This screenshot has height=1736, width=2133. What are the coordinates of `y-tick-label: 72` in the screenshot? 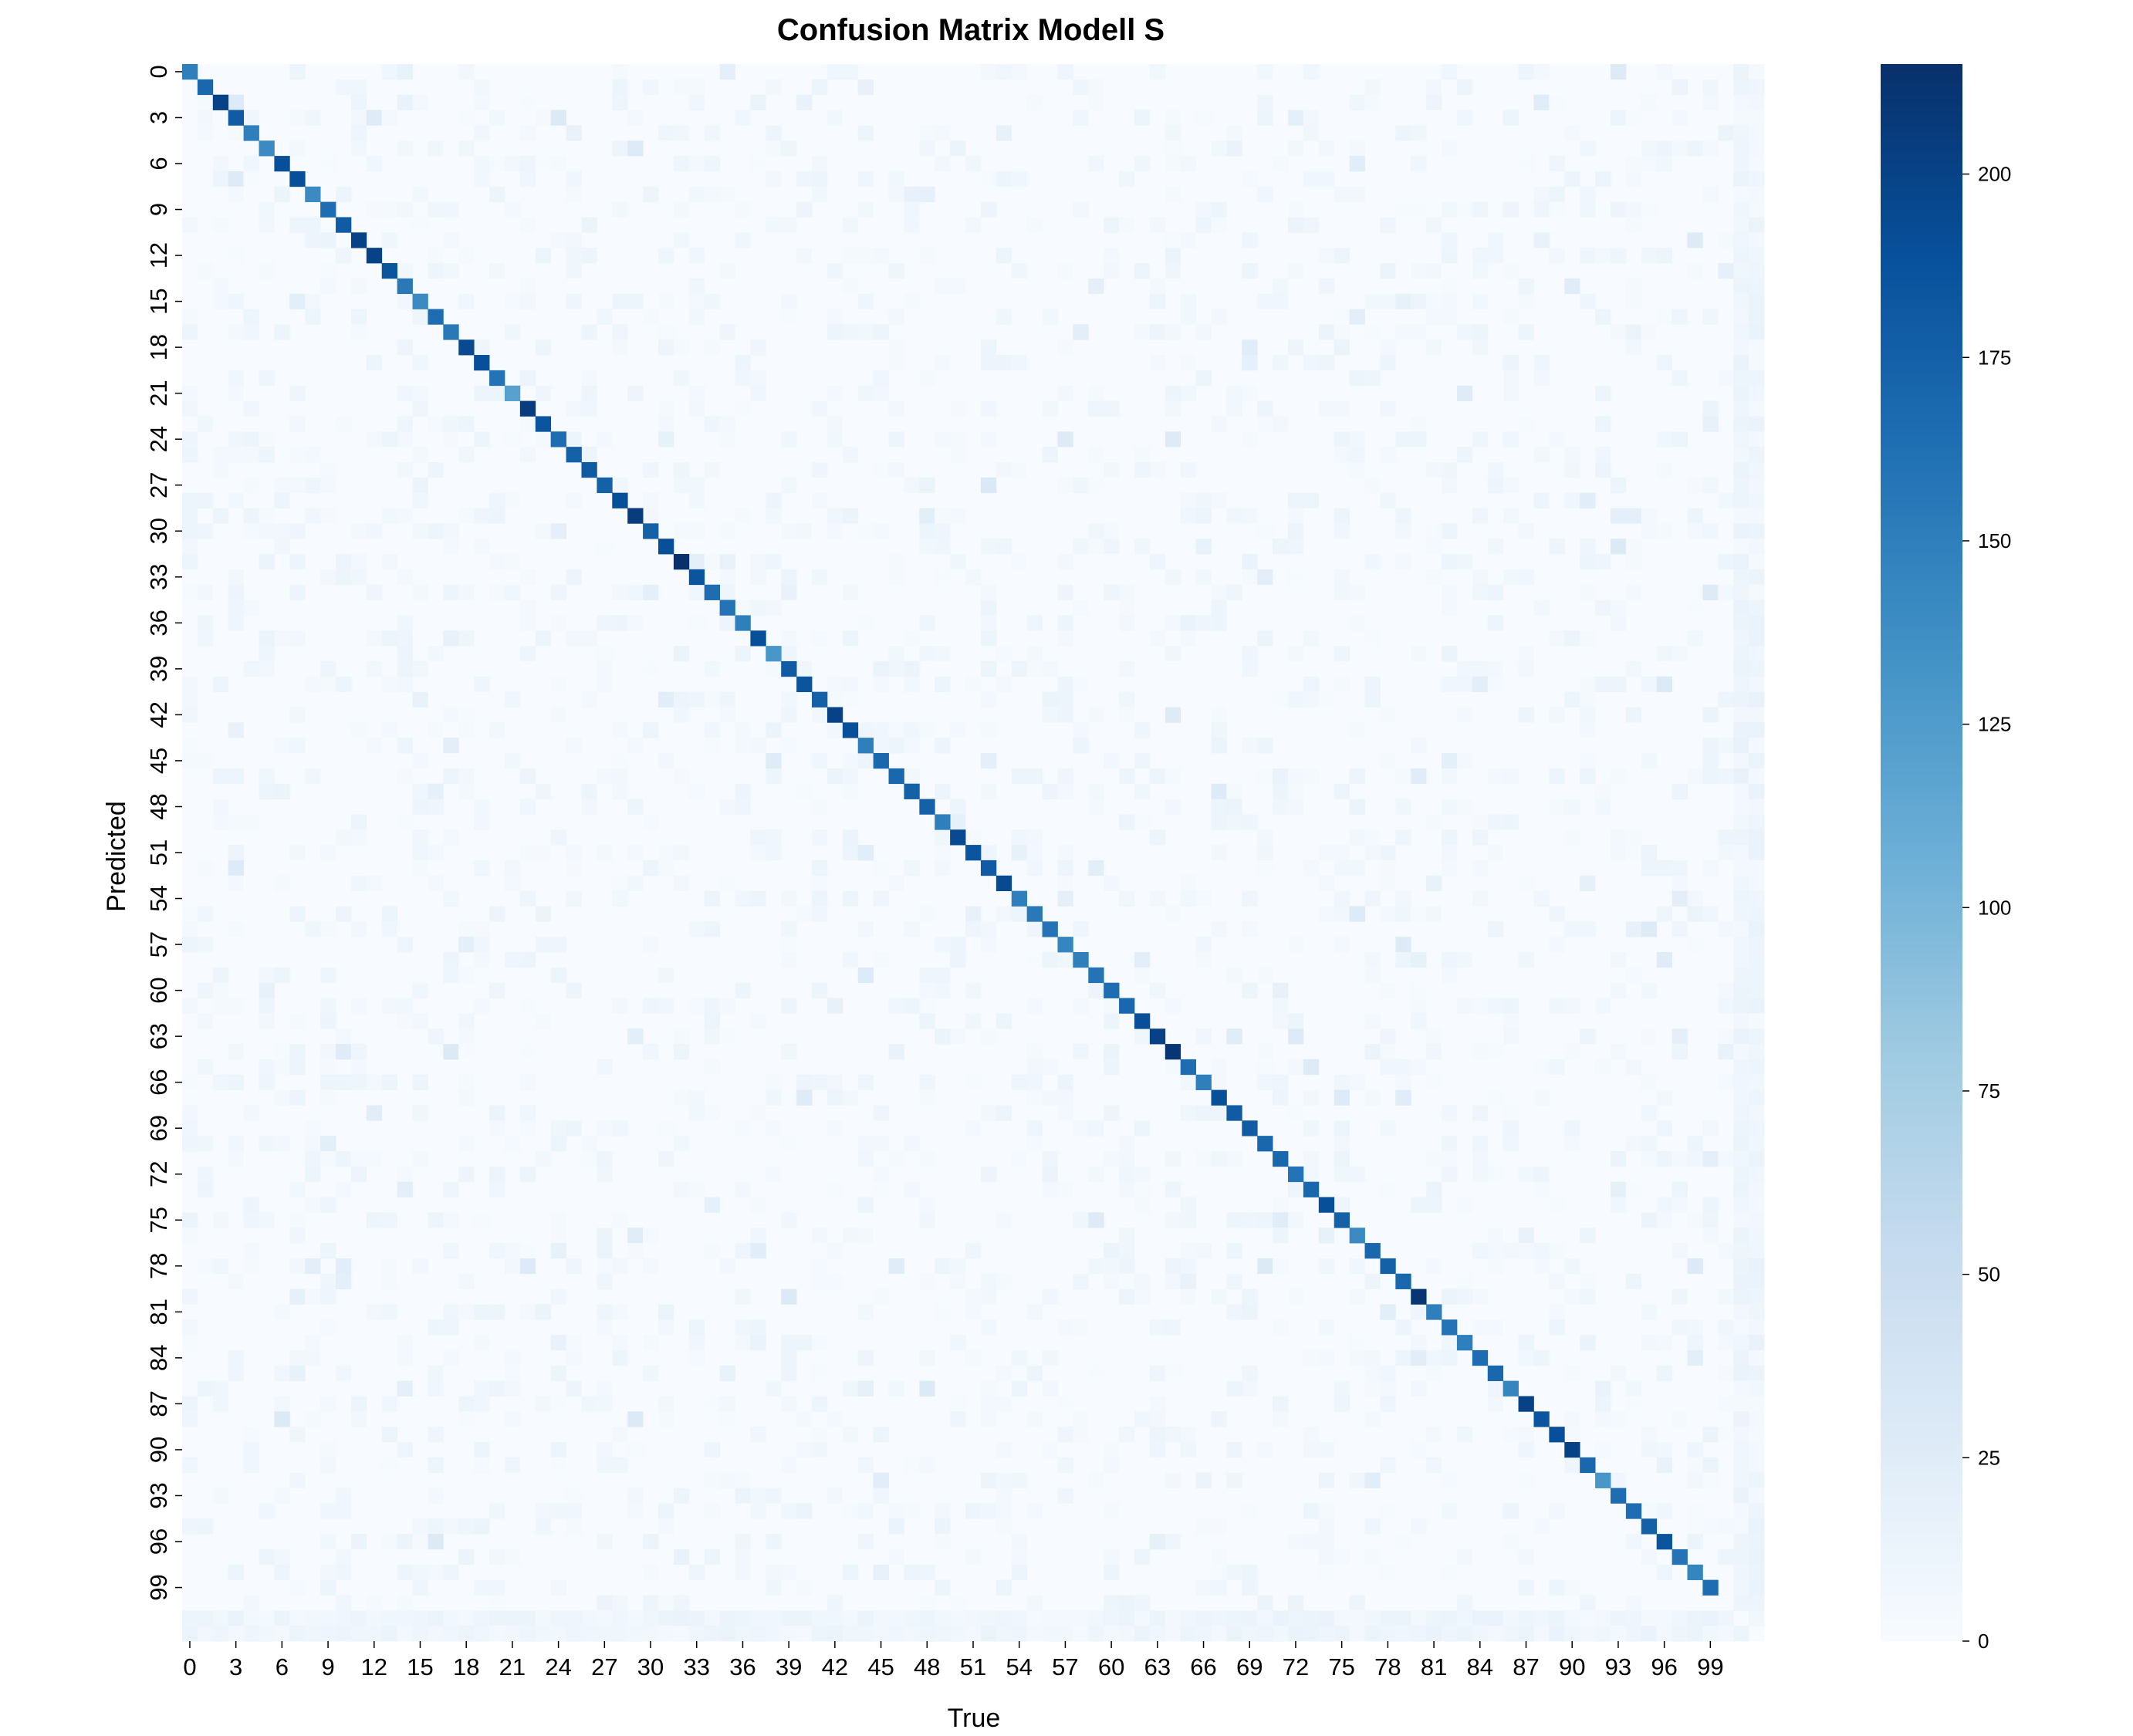 It's located at (158, 1173).